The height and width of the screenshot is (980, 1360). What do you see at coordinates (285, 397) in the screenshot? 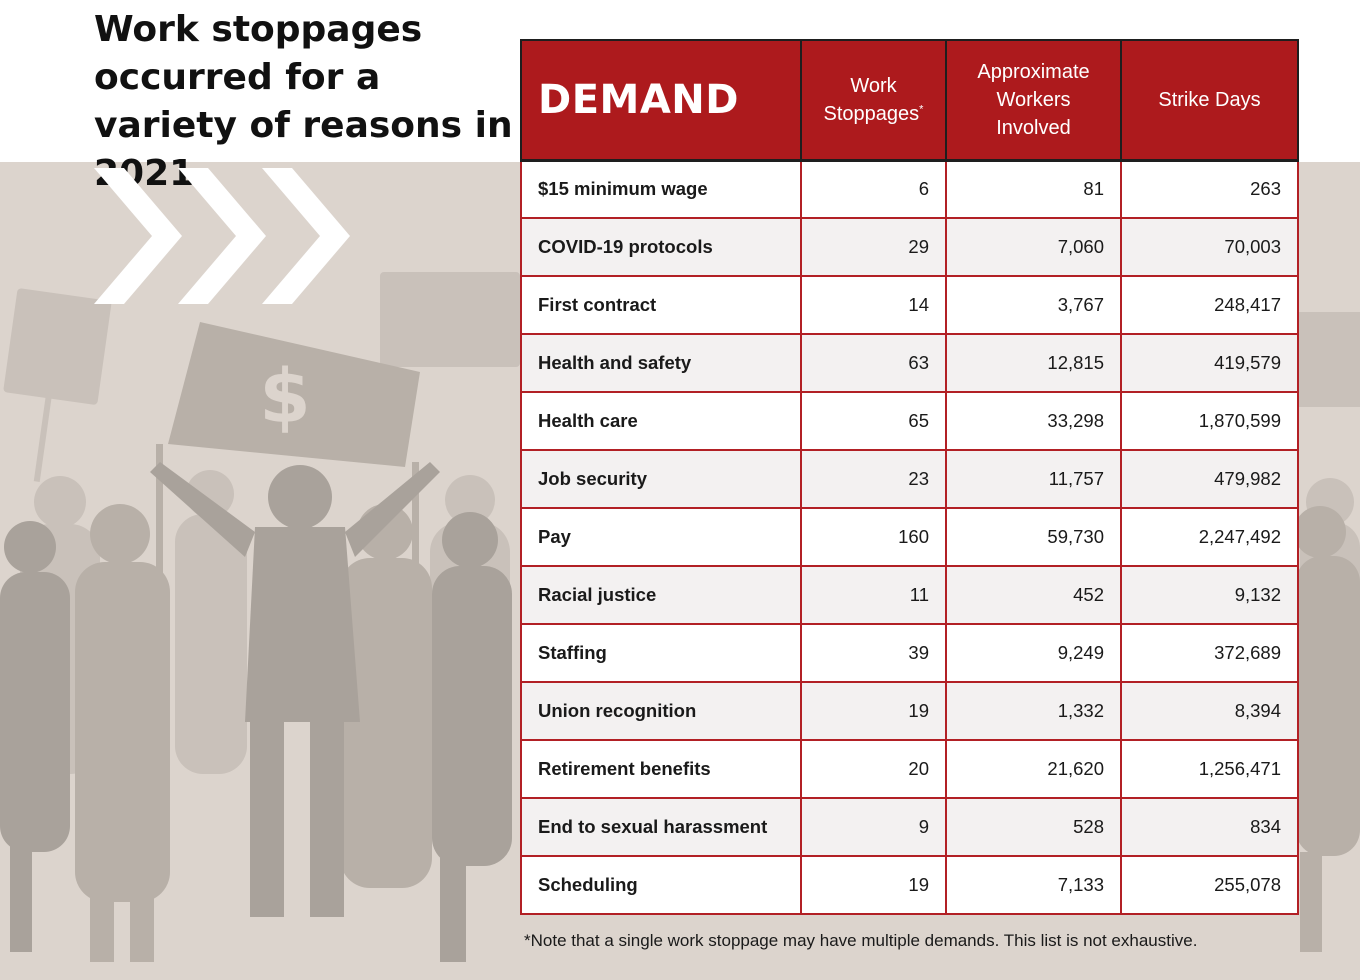
I see `dollar-sign-icon: $` at bounding box center [285, 397].